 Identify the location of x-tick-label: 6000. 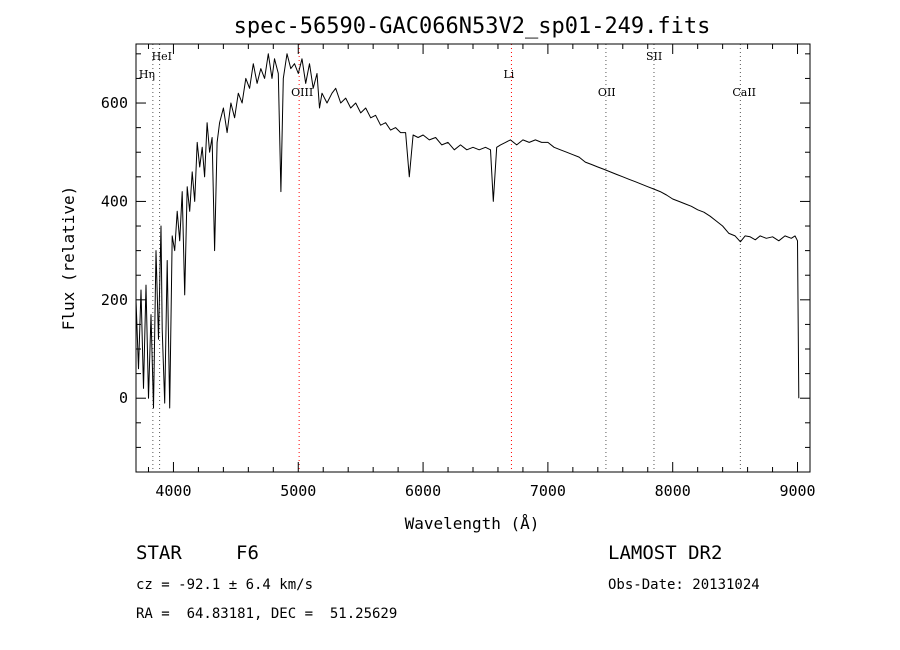
(423, 491).